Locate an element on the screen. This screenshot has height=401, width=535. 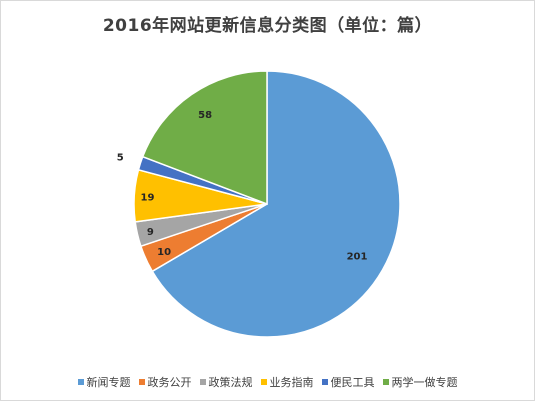
legend-label: 政务公开 is located at coordinates (169, 382).